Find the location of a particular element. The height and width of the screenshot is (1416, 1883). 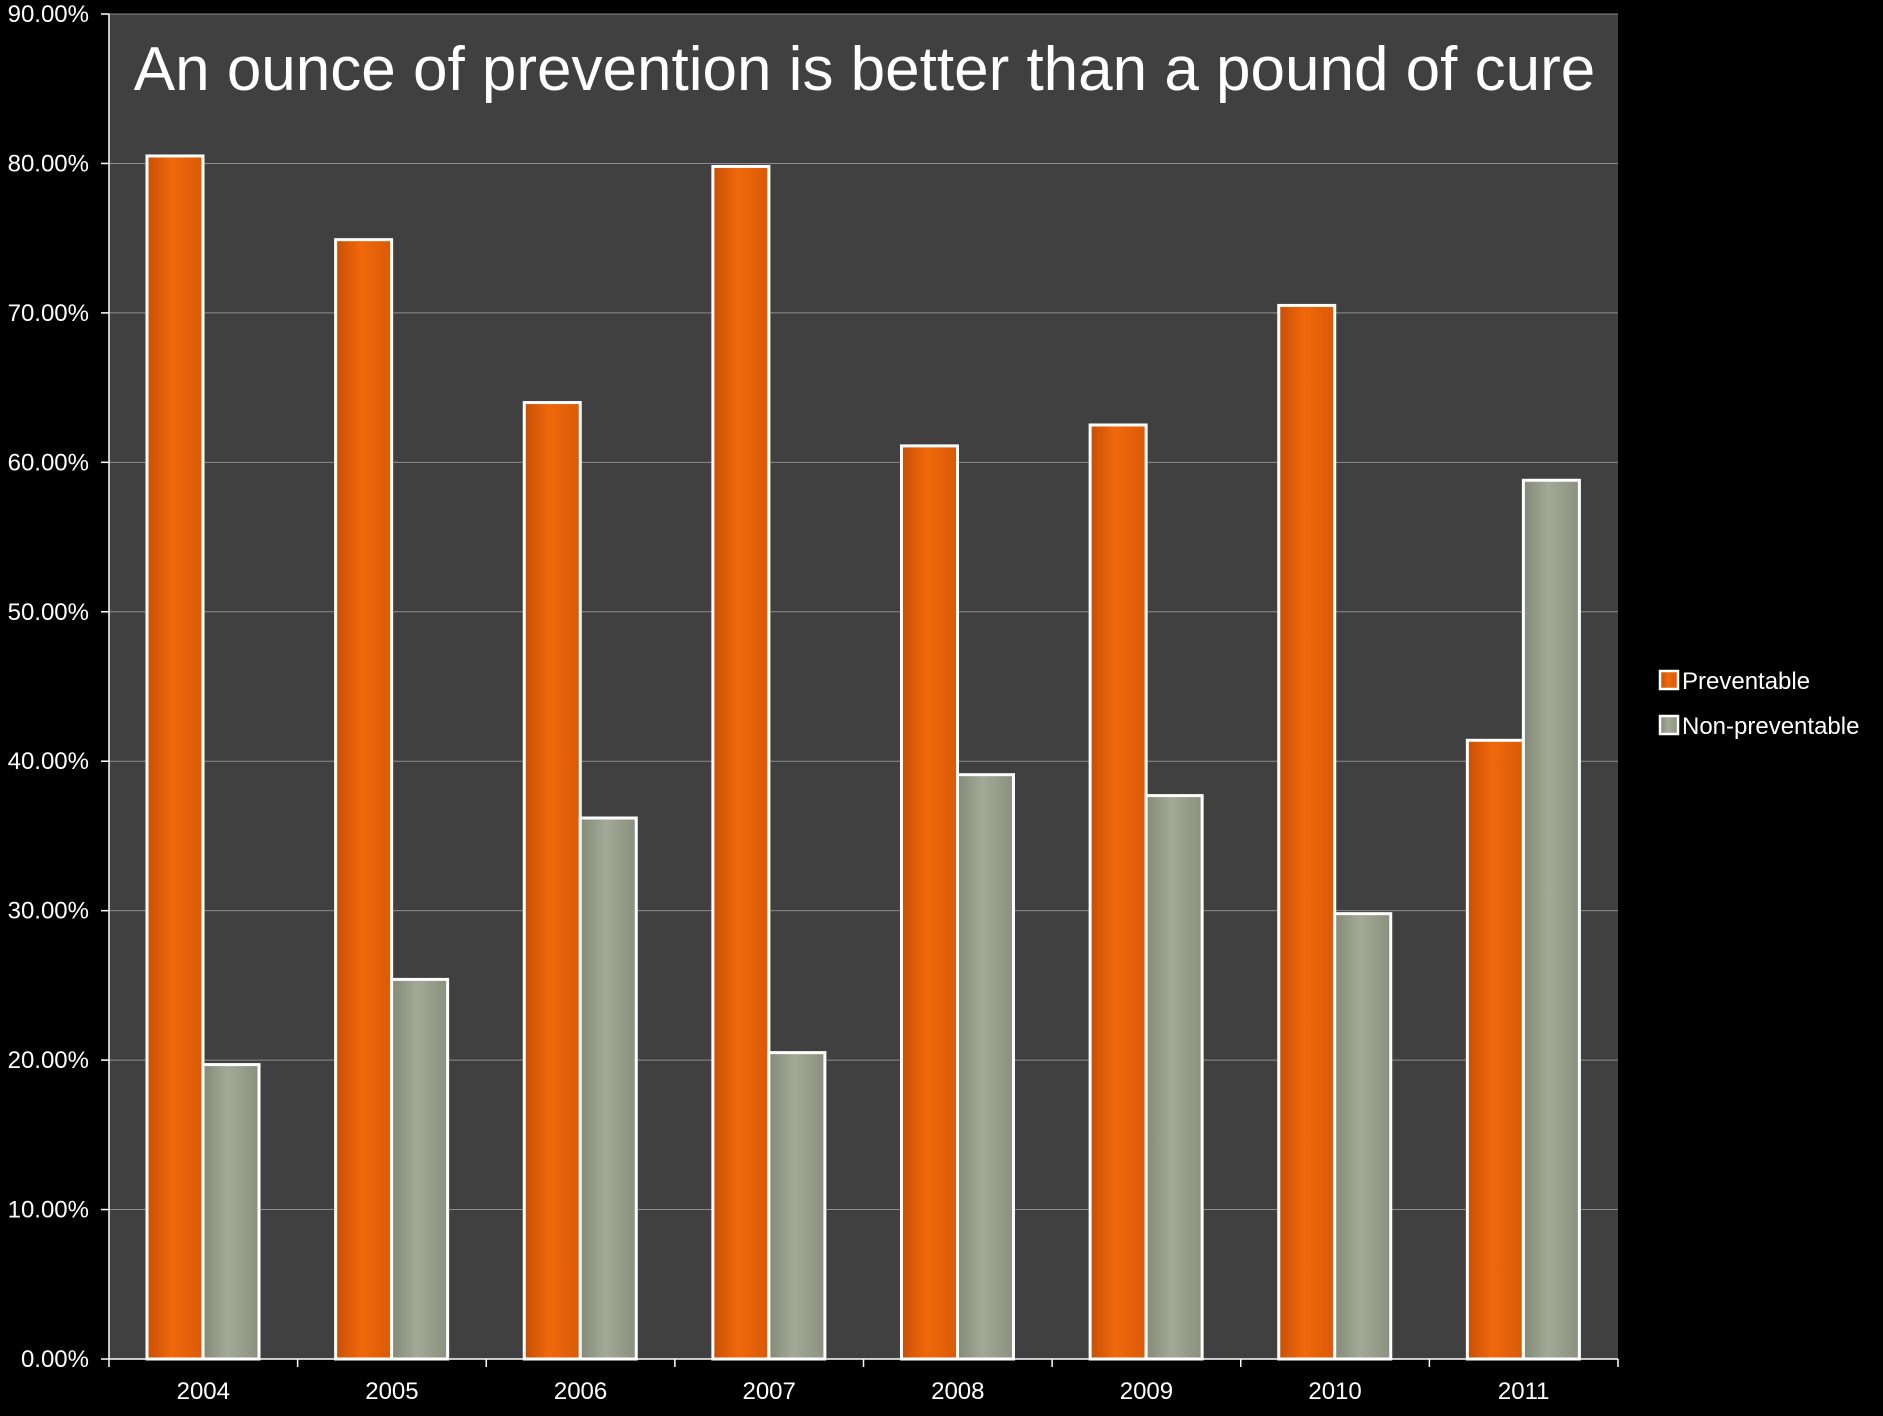

y-tick-label: 0.00% is located at coordinates (55, 1359).